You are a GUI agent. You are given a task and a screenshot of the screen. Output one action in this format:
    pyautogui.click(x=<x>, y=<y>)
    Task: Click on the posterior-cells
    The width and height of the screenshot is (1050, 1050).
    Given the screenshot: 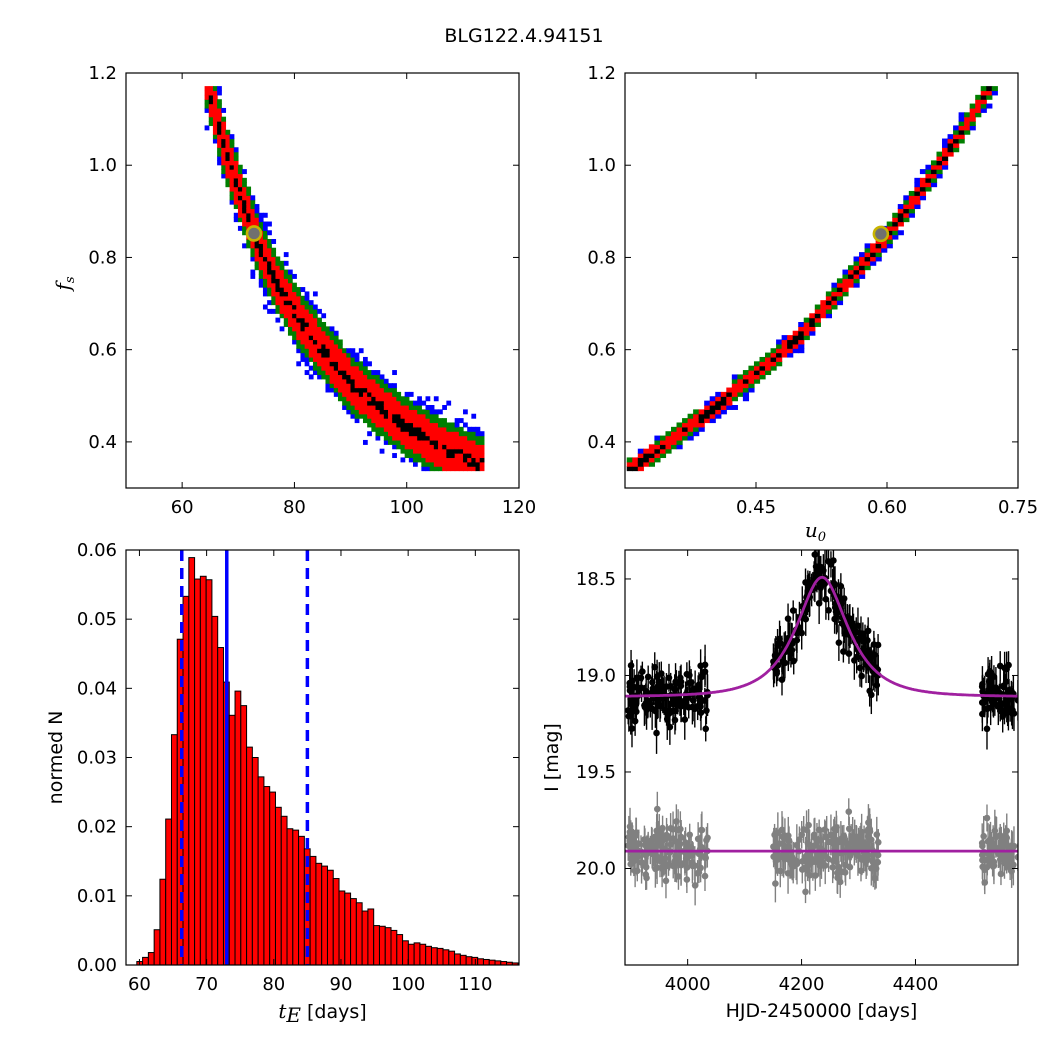 What is the action you would take?
    pyautogui.click(x=812, y=279)
    